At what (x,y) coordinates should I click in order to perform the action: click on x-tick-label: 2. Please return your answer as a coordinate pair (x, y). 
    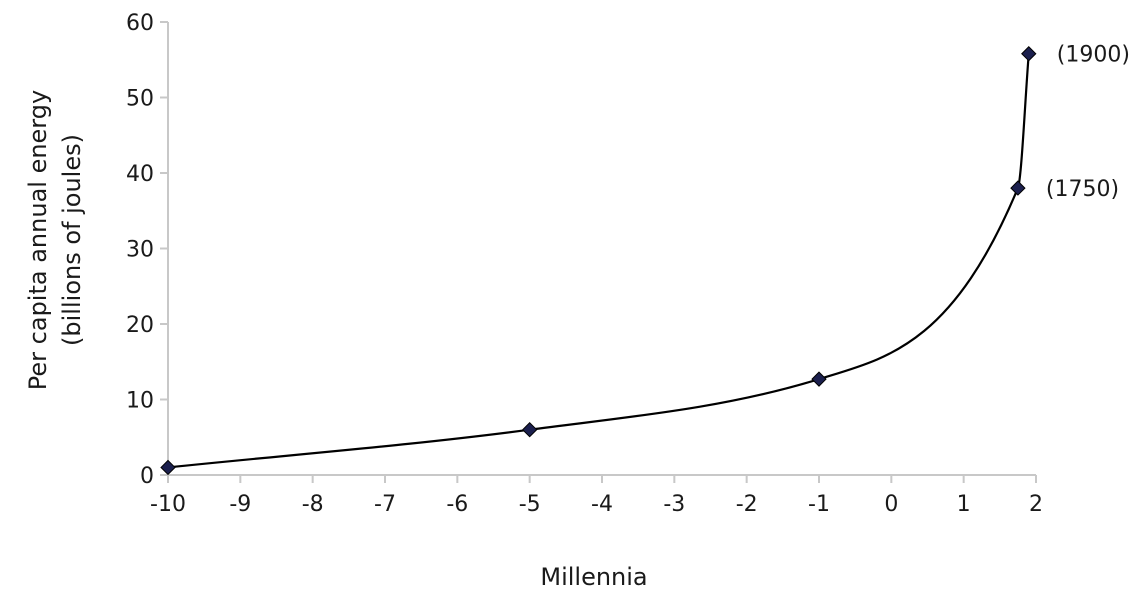
    Looking at the image, I should click on (1036, 504).